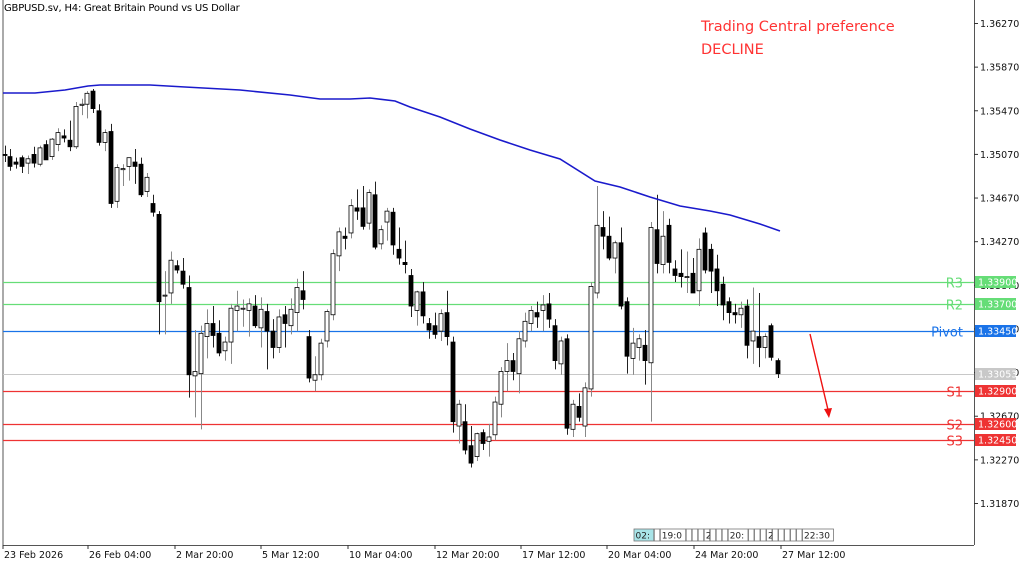 Image resolution: width=1024 pixels, height=568 pixels. What do you see at coordinates (999, 460) in the screenshot?
I see `price-tick-label: 1.32270` at bounding box center [999, 460].